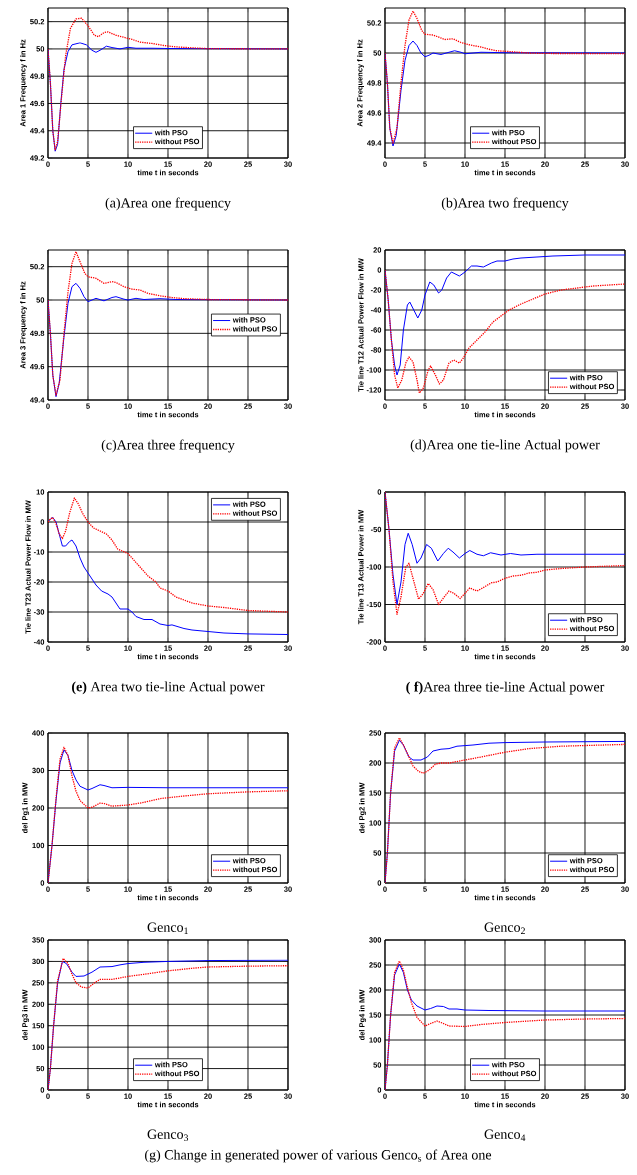 Image resolution: width=637 pixels, height=1175 pixels. What do you see at coordinates (167, 928) in the screenshot?
I see `text: Genco$_{1}$` at bounding box center [167, 928].